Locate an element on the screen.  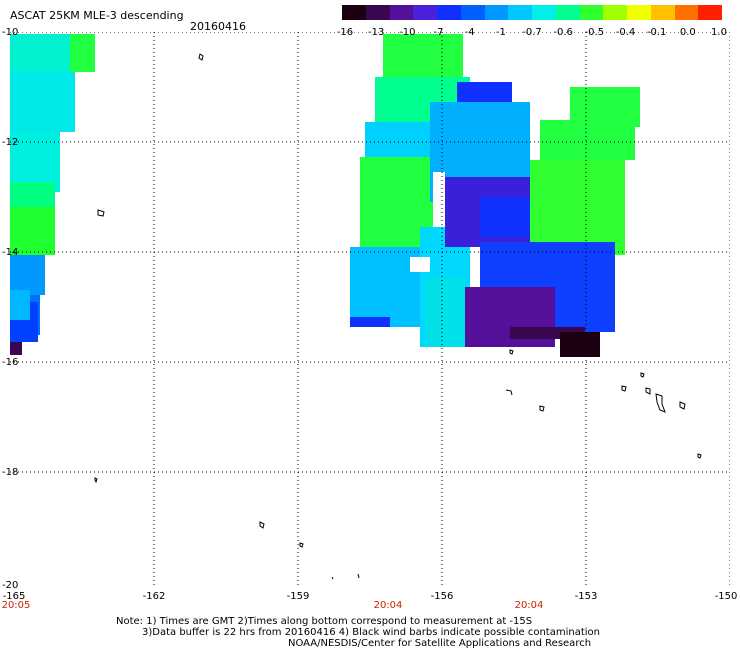
lat-label-12: -12 is located at coordinates (10, 142).